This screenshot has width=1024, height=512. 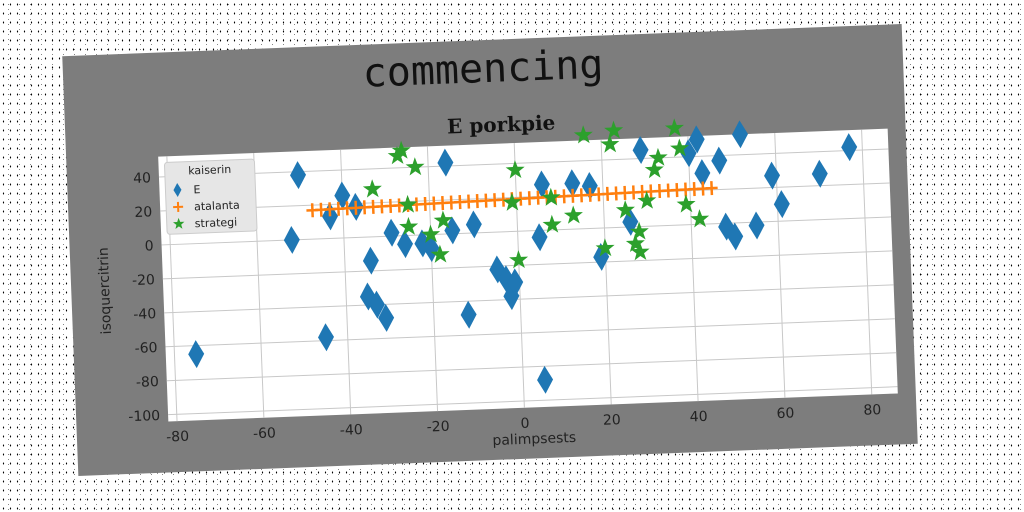 What do you see at coordinates (217, 206) in the screenshot?
I see `legend-label-atalanta: atalanta` at bounding box center [217, 206].